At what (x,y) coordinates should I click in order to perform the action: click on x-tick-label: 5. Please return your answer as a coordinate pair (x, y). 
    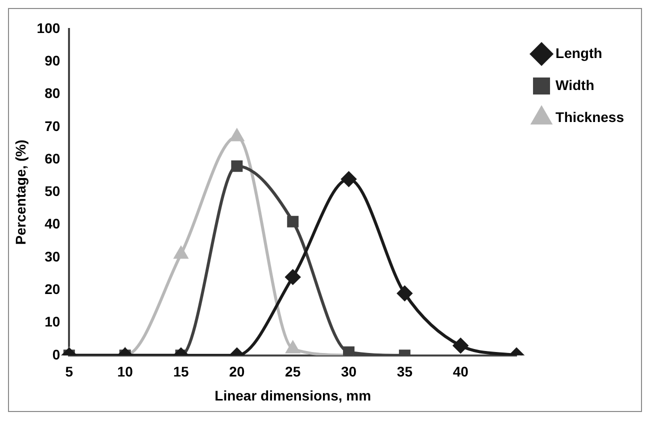
    Looking at the image, I should click on (69, 372).